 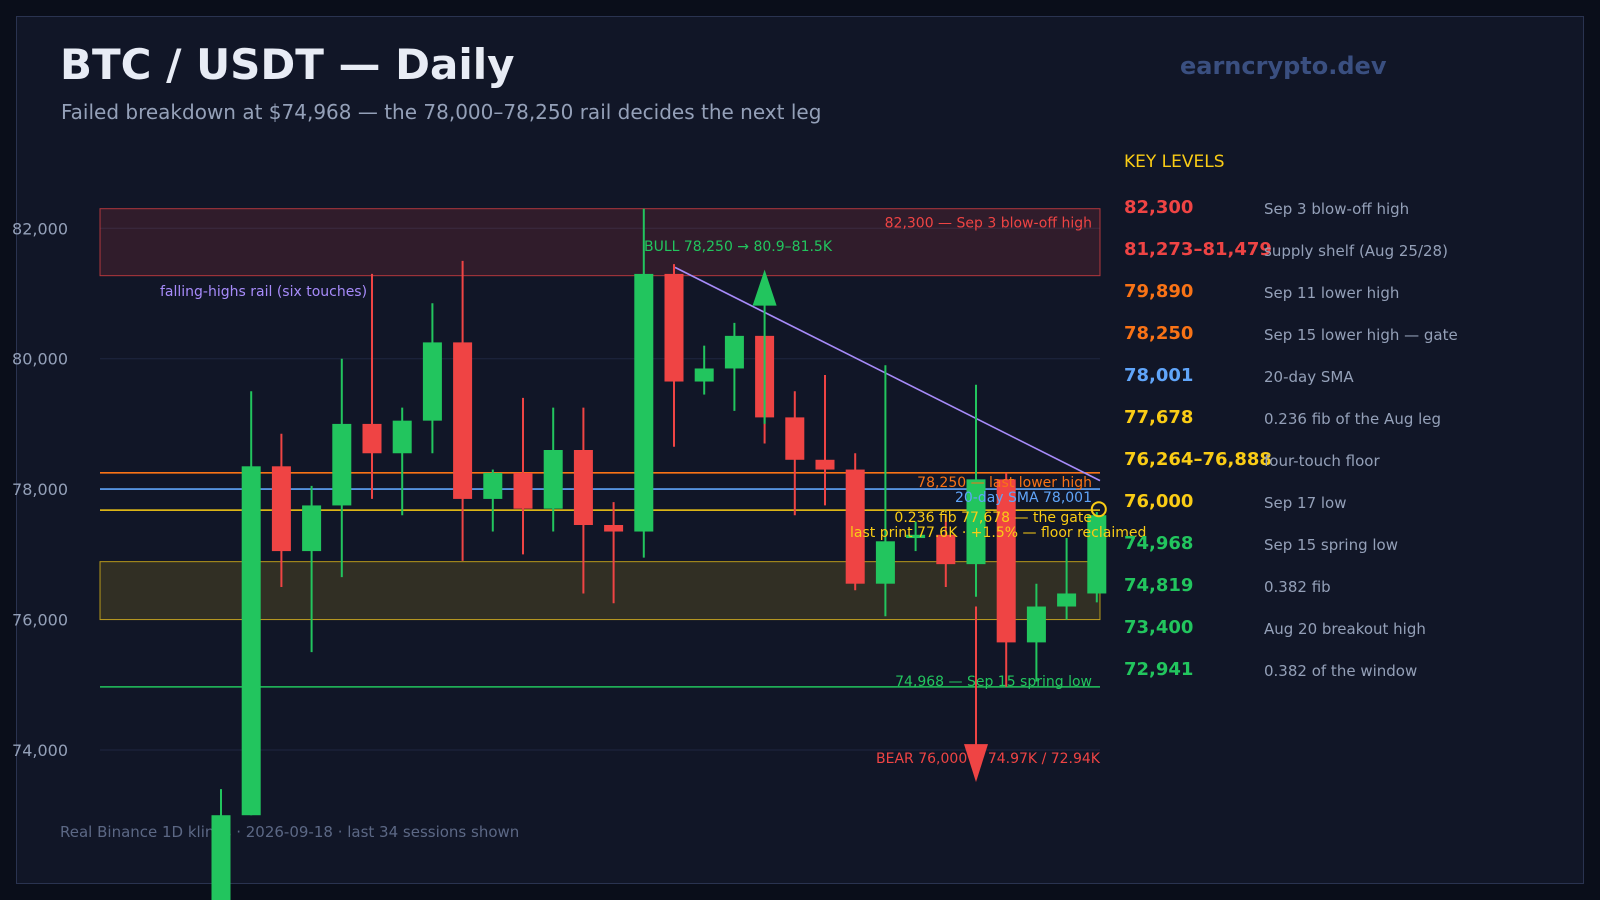 What do you see at coordinates (1159, 207) in the screenshot?
I see `key-level-value: 82,300` at bounding box center [1159, 207].